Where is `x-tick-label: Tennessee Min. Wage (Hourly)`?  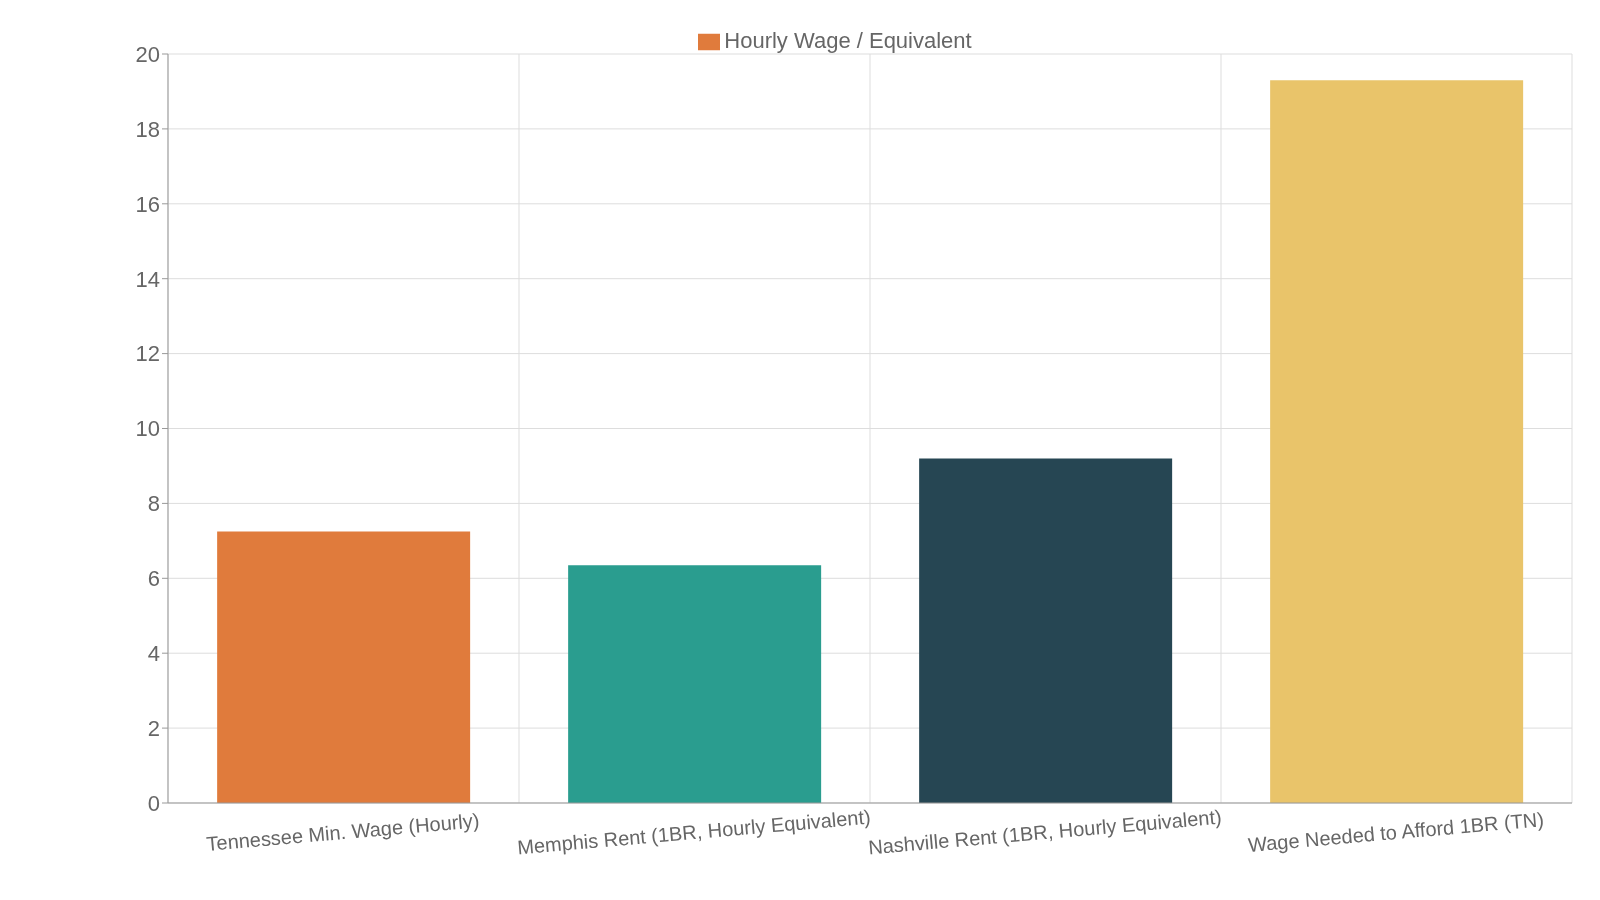 x-tick-label: Tennessee Min. Wage (Hourly) is located at coordinates (343, 832).